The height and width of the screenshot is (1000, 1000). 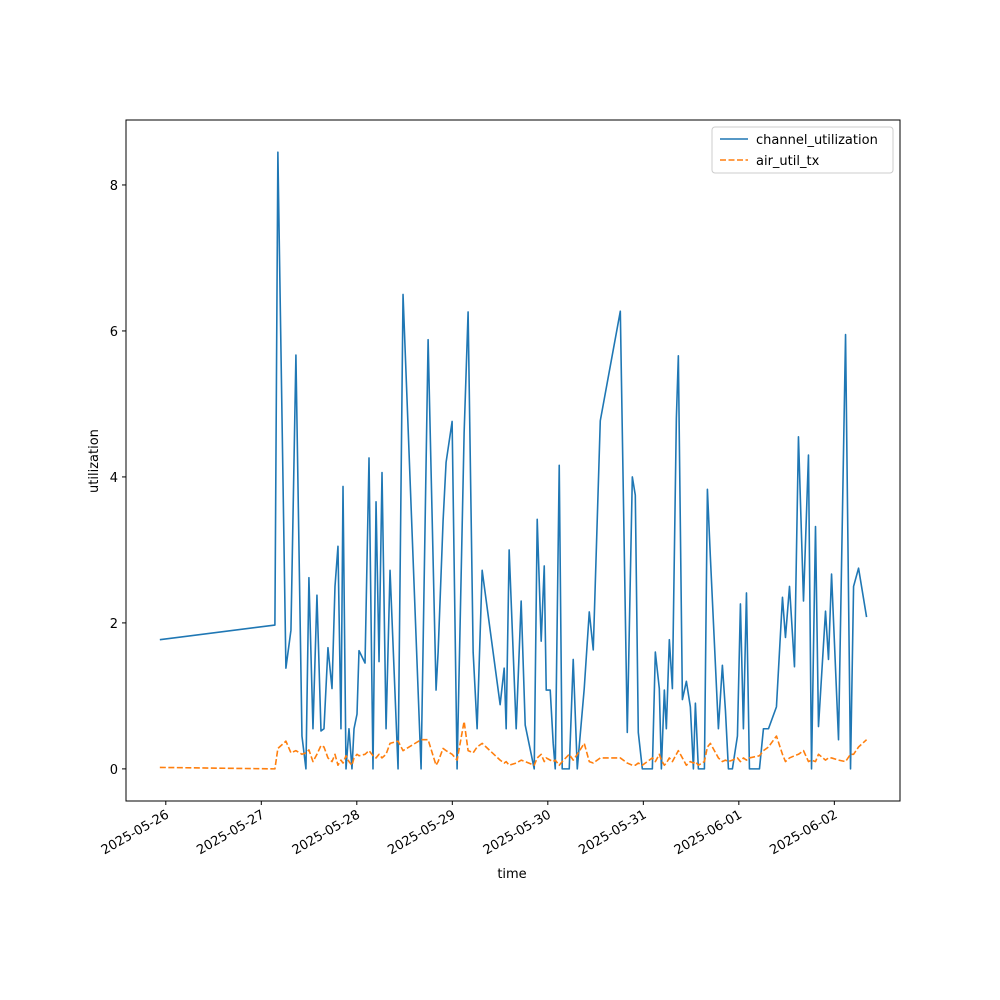 What do you see at coordinates (114, 478) in the screenshot?
I see `y-tick-label: 4` at bounding box center [114, 478].